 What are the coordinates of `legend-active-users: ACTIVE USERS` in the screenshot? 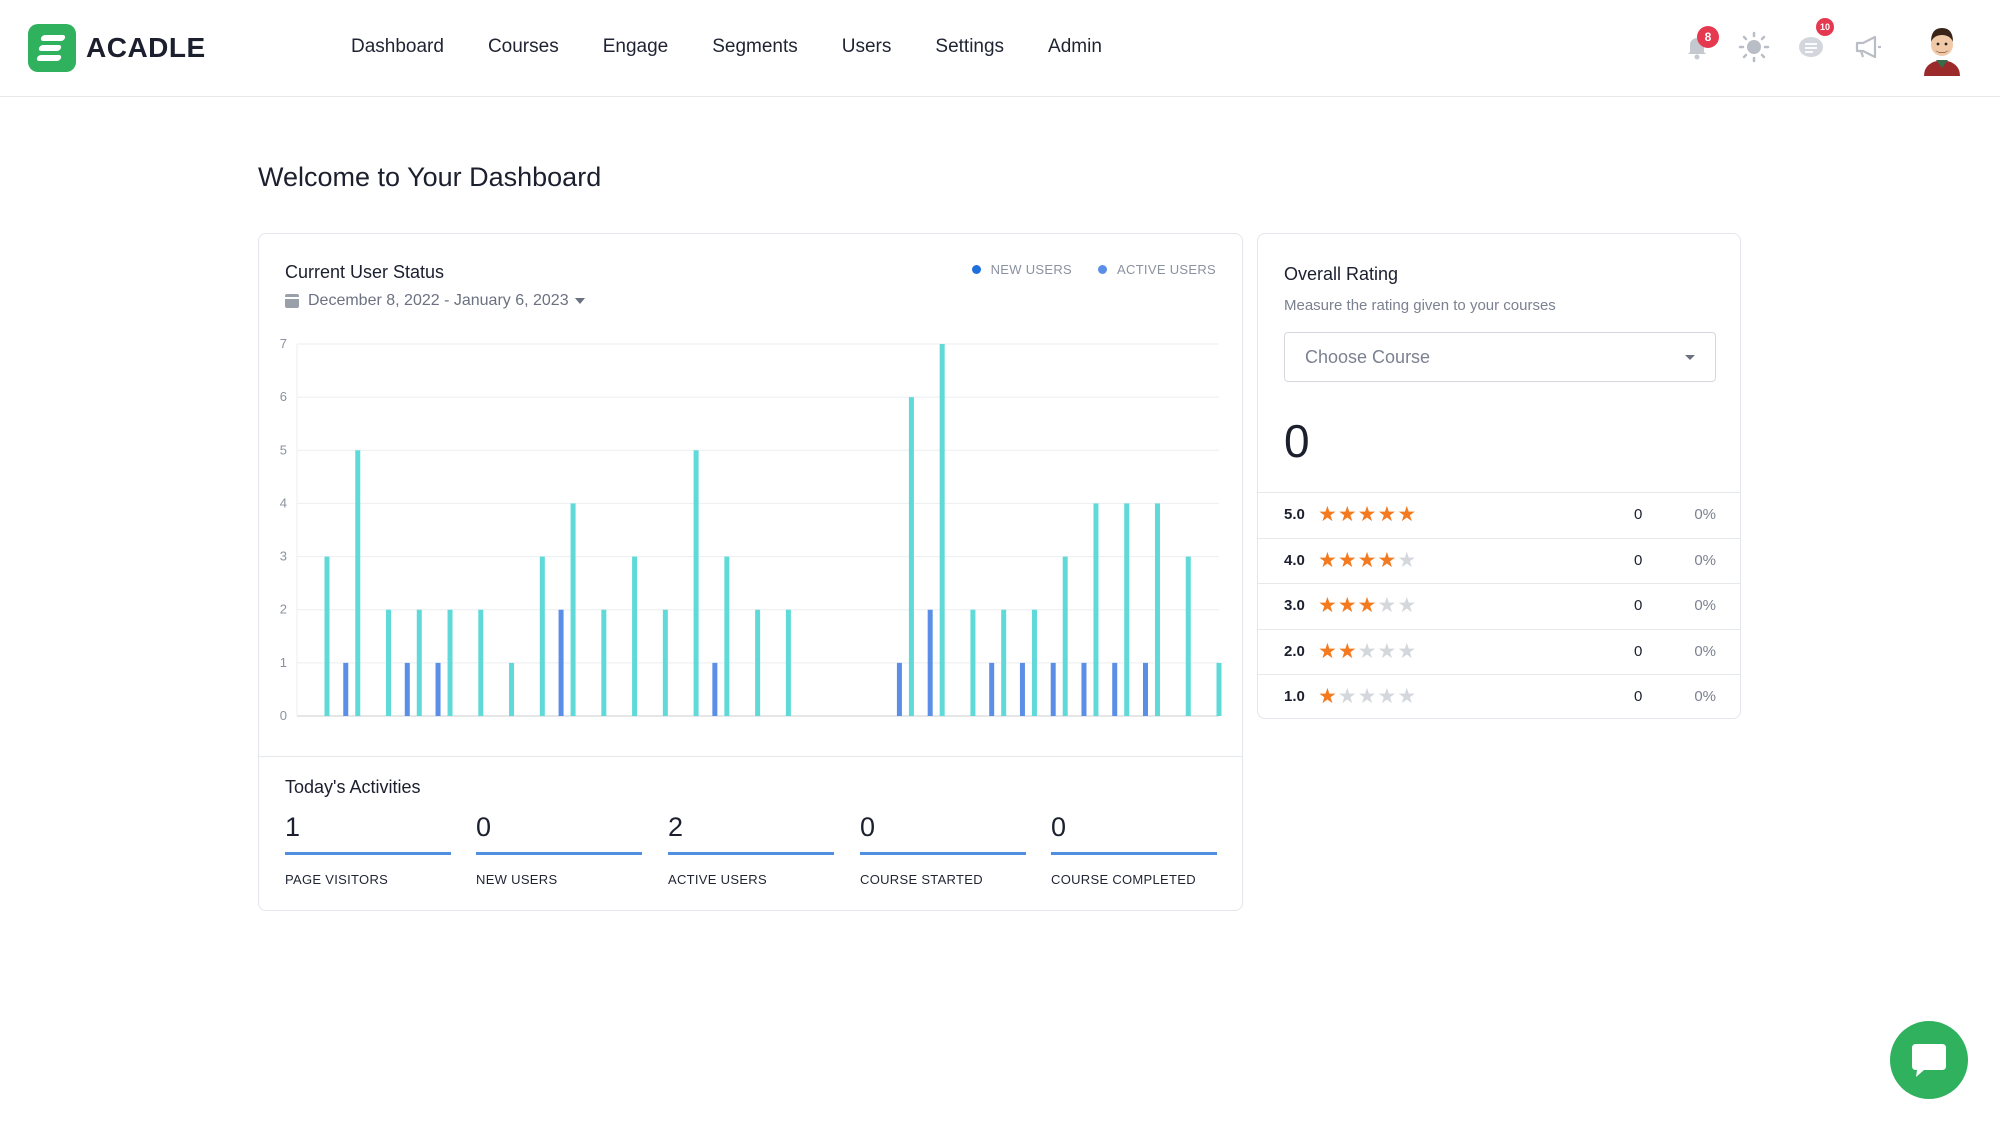 It's located at (1157, 269).